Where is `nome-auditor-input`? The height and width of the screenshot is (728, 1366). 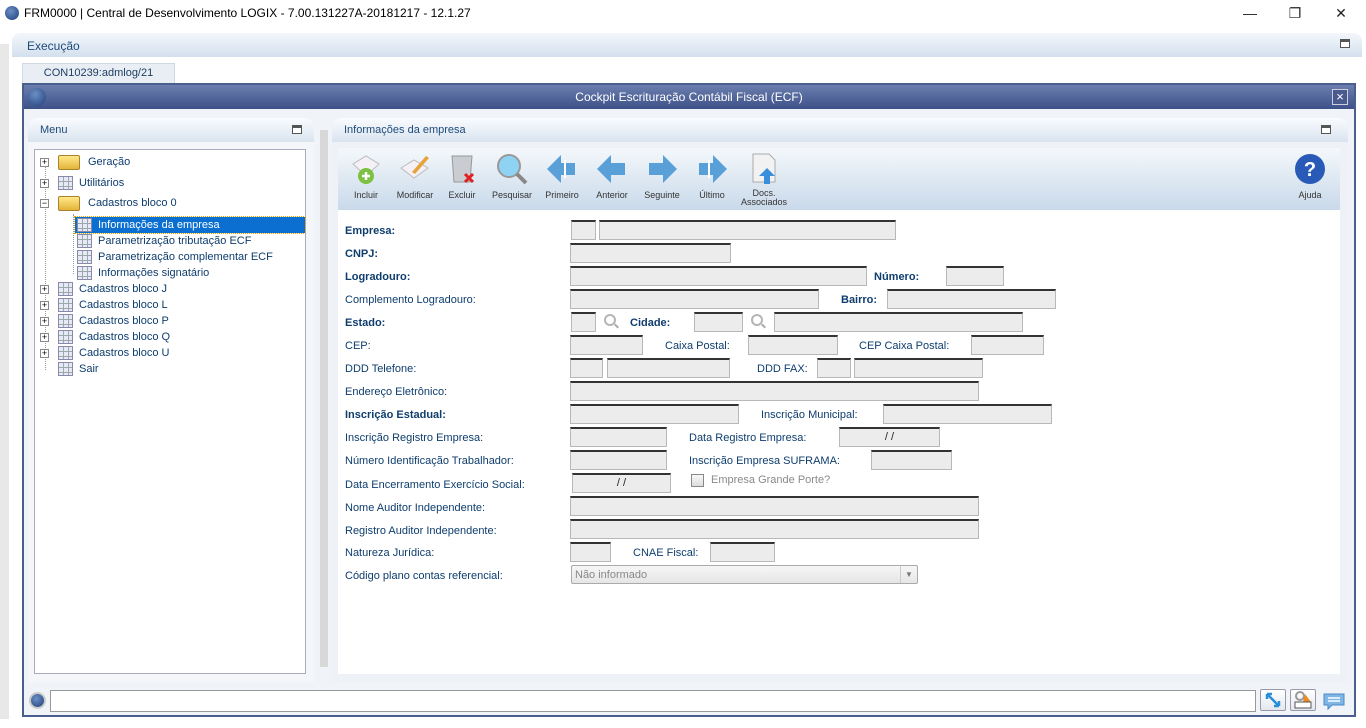 nome-auditor-input is located at coordinates (774, 506).